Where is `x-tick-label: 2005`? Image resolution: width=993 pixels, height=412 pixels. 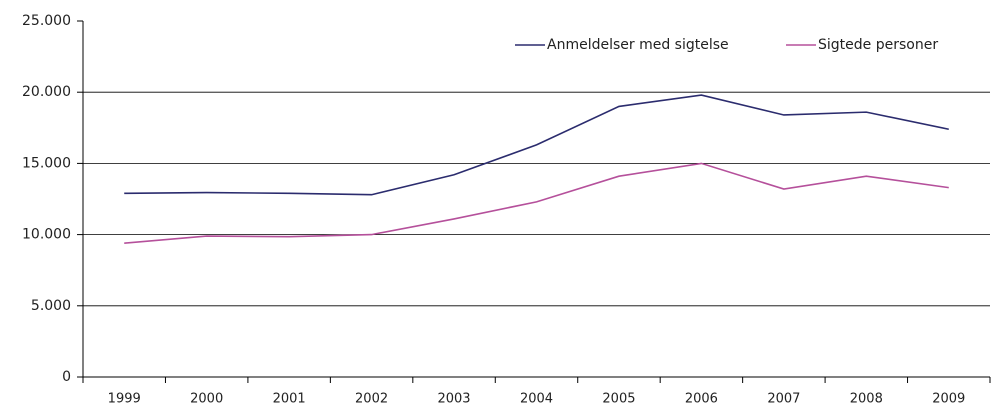 x-tick-label: 2005 is located at coordinates (618, 399).